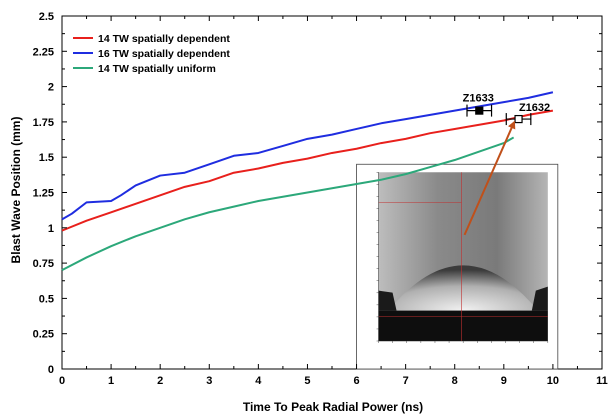 The width and height of the screenshot is (608, 418). Describe the element at coordinates (455, 381) in the screenshot. I see `x-tick-label: 8` at that location.